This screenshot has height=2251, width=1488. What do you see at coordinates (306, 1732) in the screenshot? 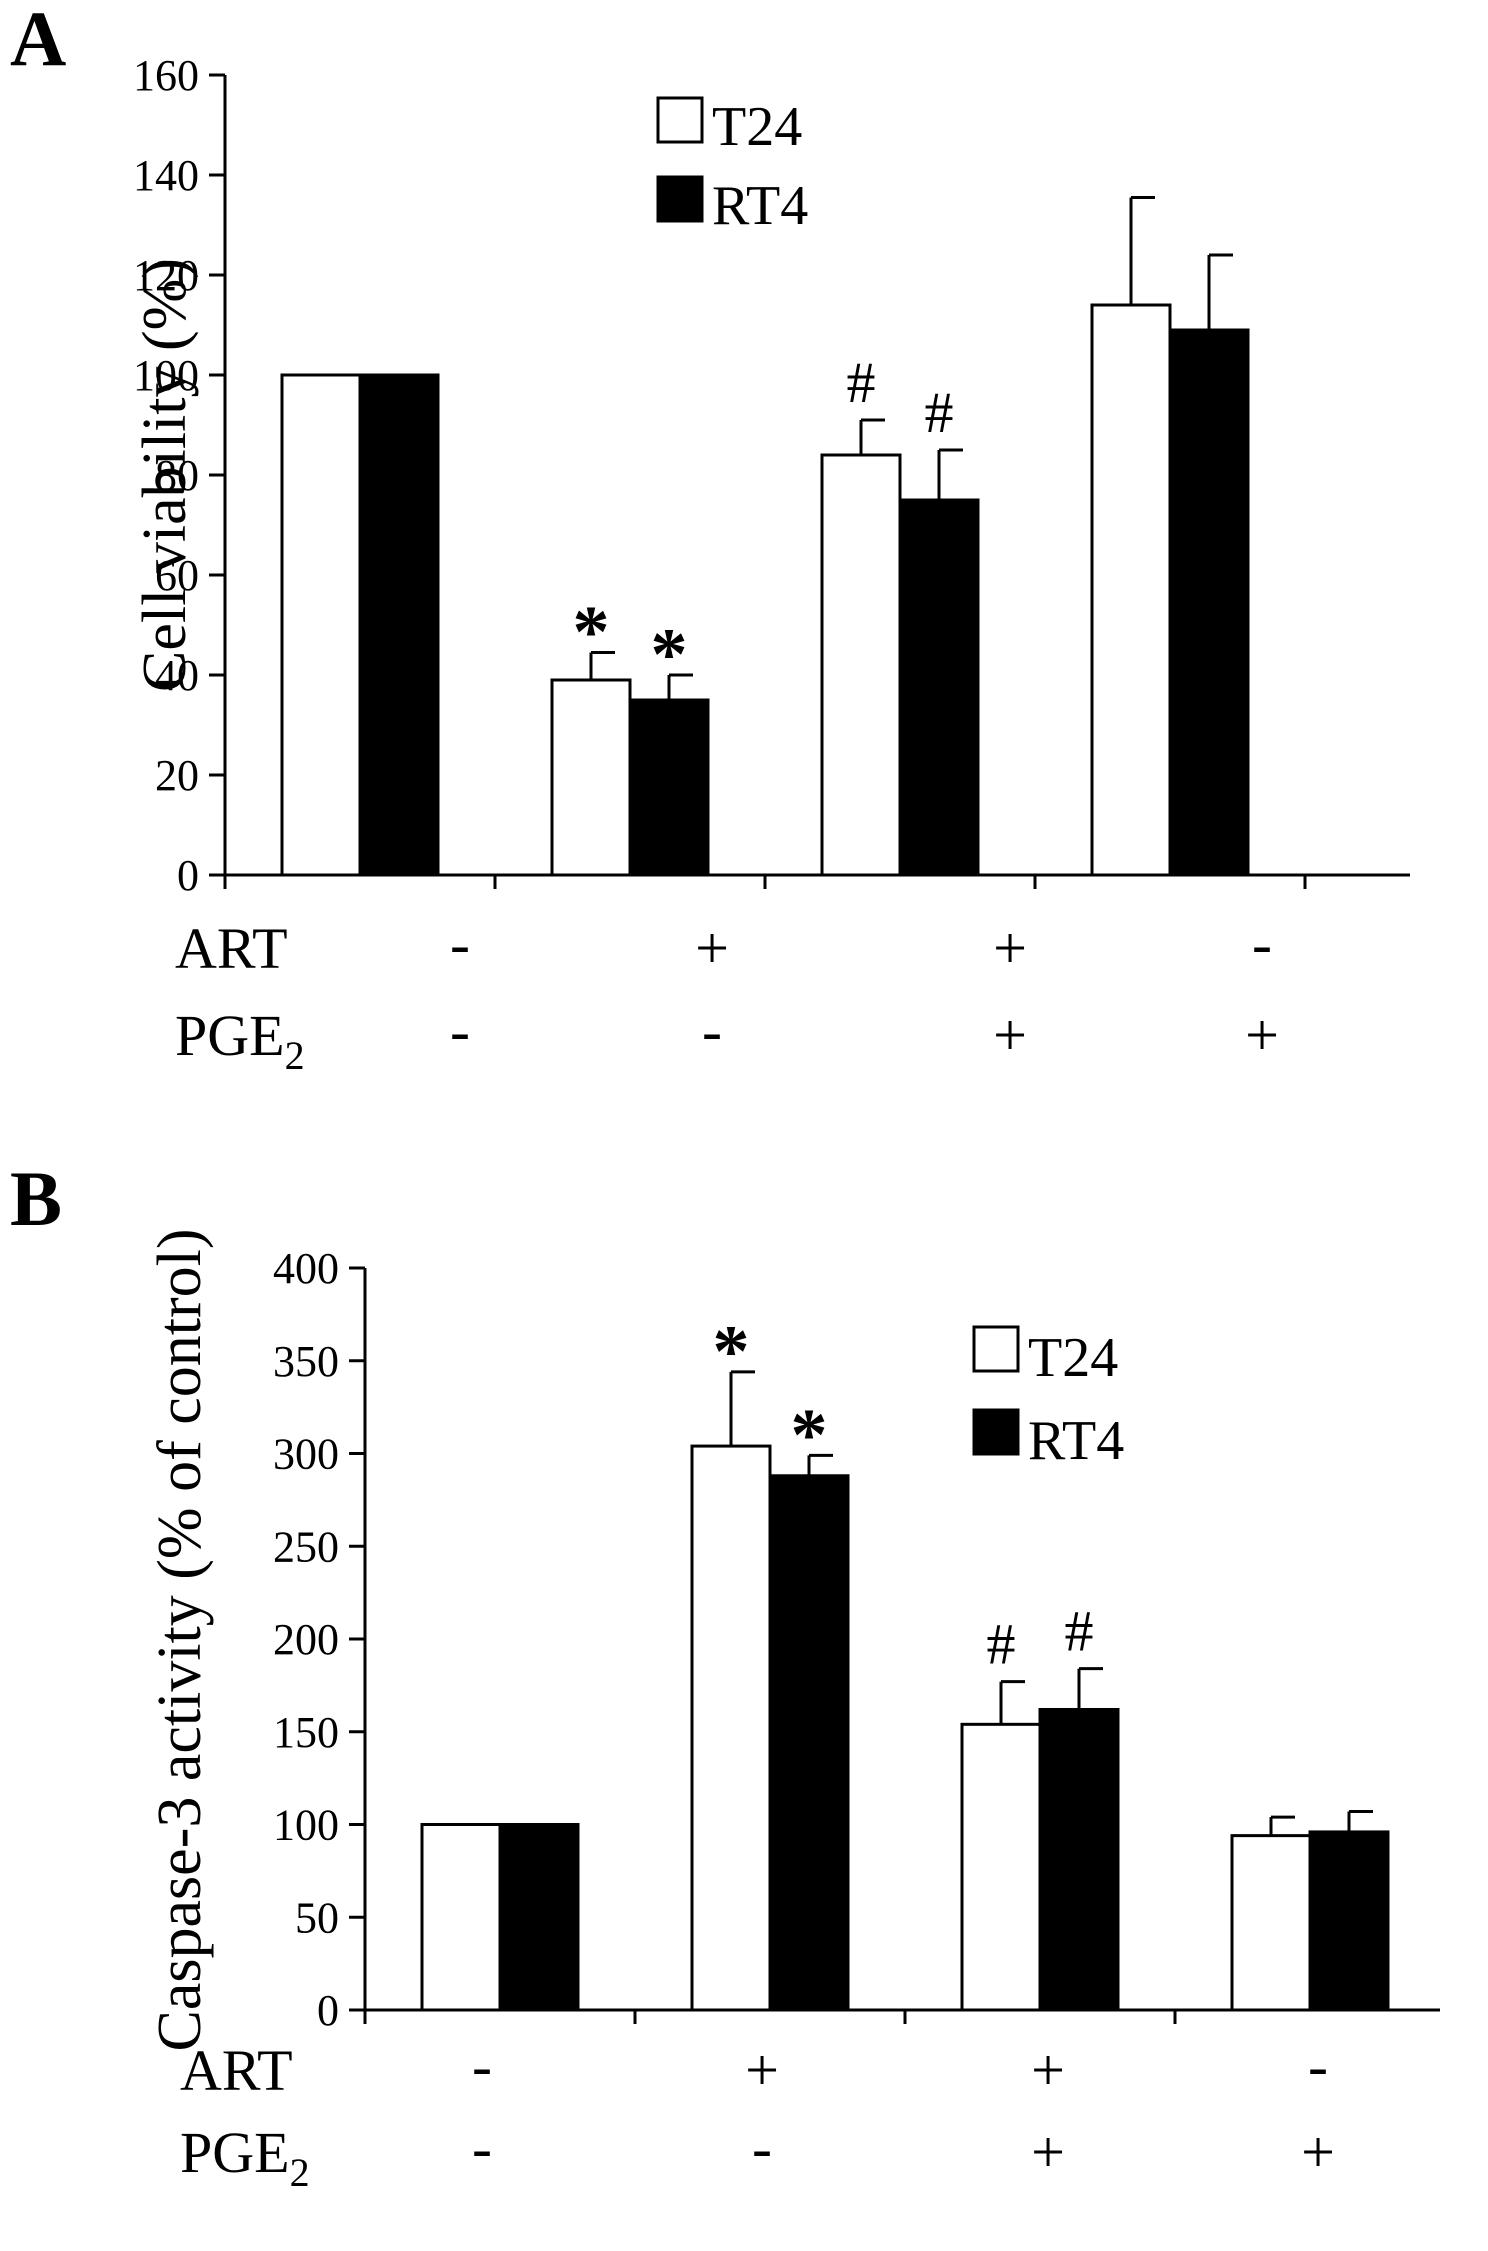
I see `y-tick-label: 150` at bounding box center [306, 1732].